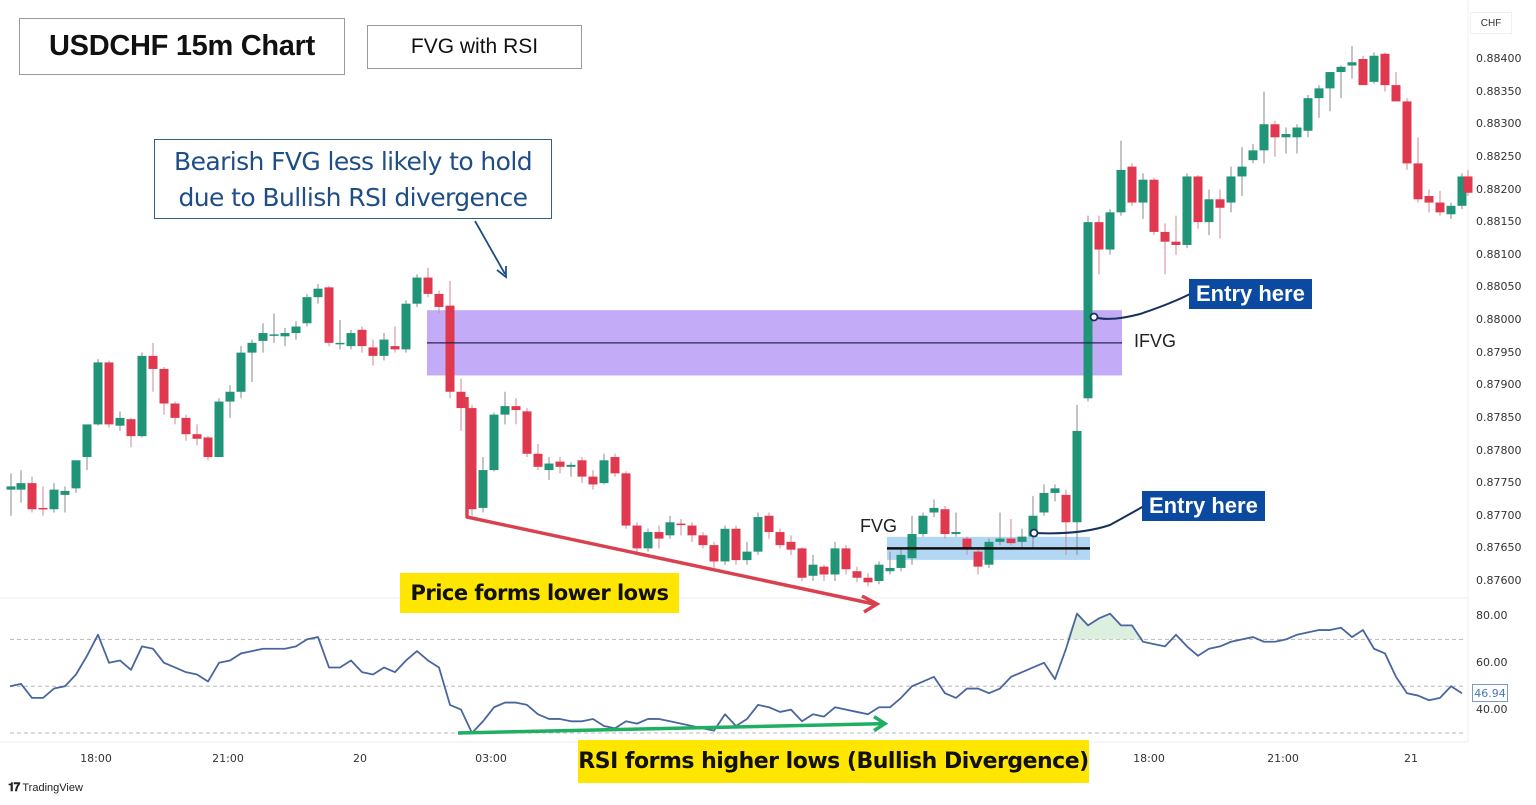 The height and width of the screenshot is (805, 1536). Describe the element at coordinates (1142, 306) in the screenshot. I see `entry-upper-connector` at that location.